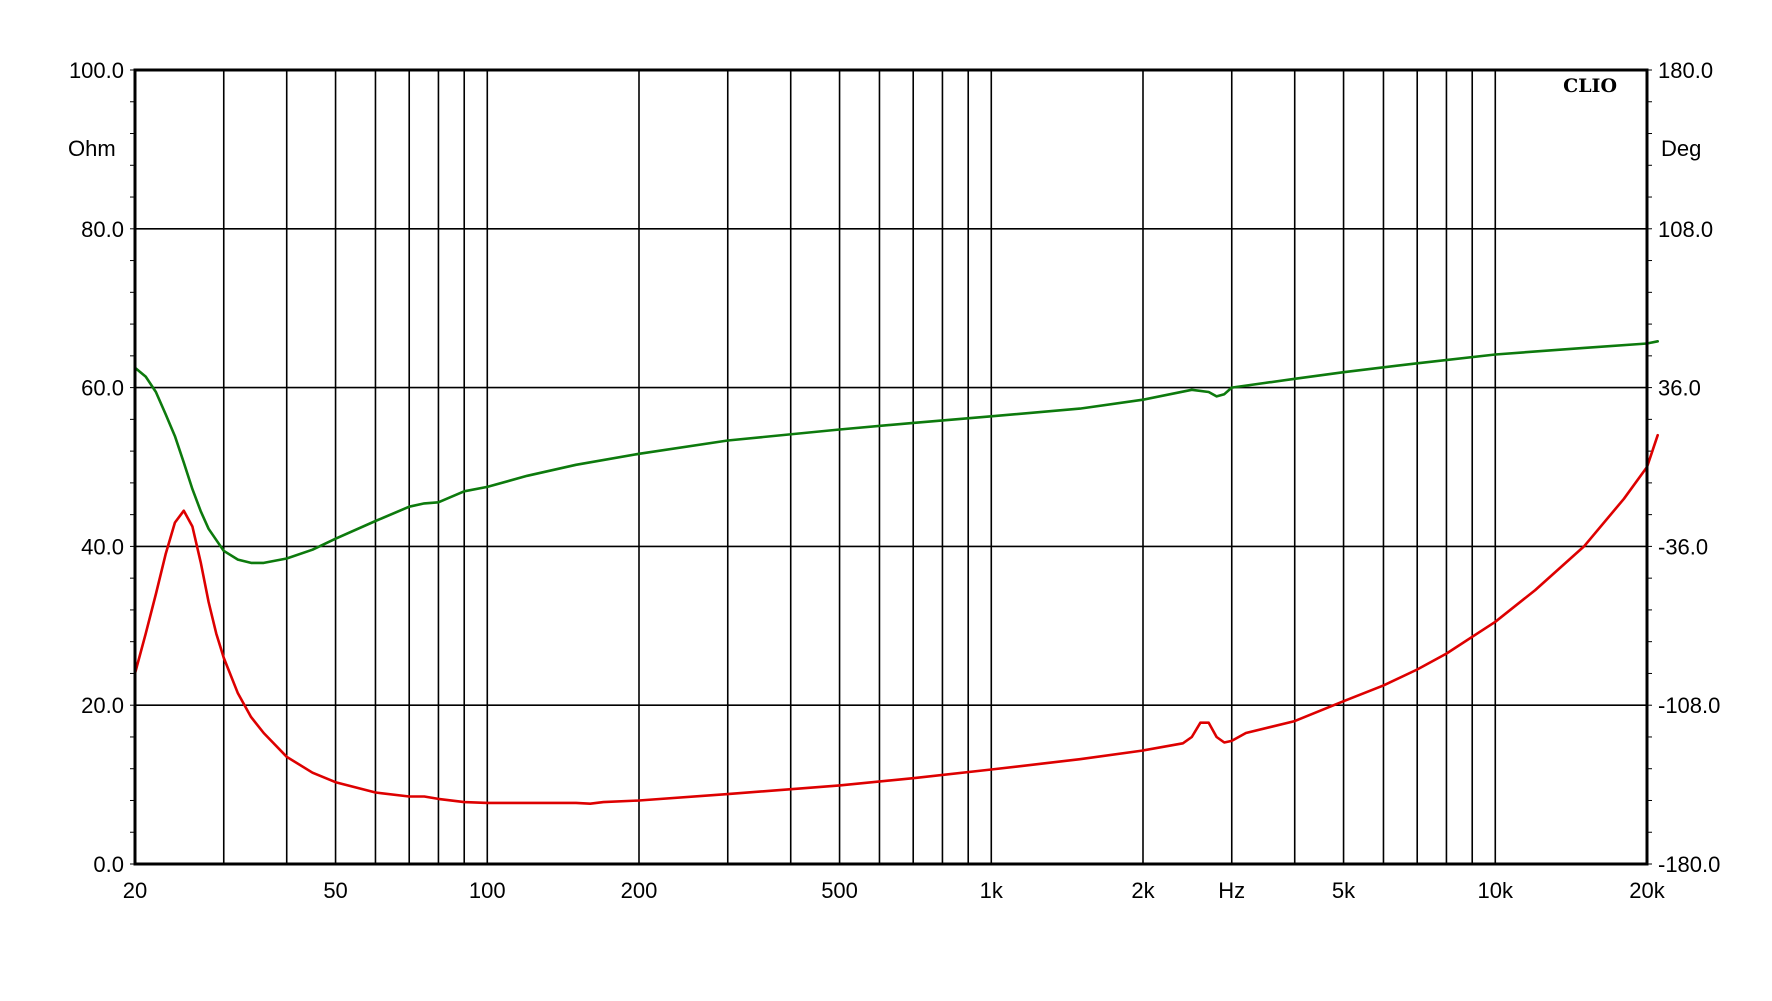  I want to click on x-tick-label: 500, so click(839, 890).